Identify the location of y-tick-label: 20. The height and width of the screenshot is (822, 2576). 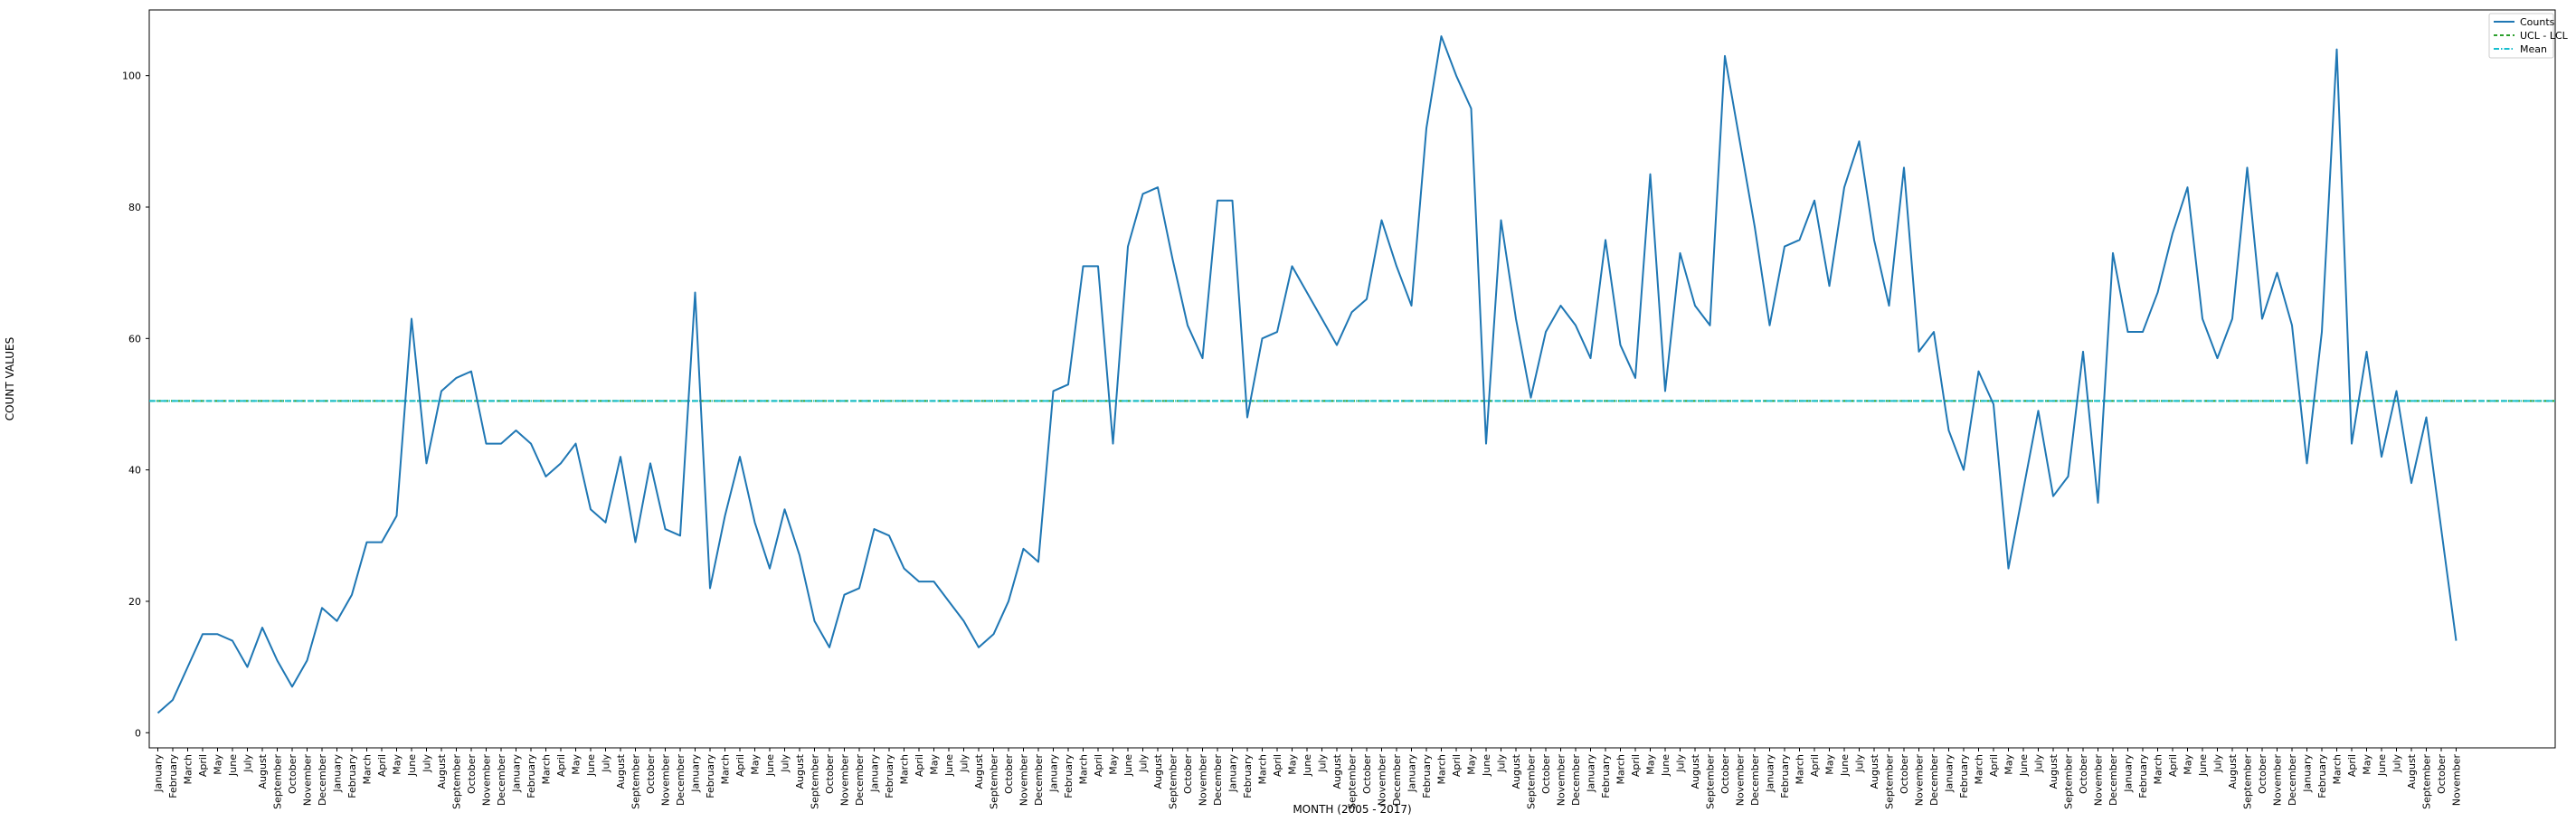
(134, 602).